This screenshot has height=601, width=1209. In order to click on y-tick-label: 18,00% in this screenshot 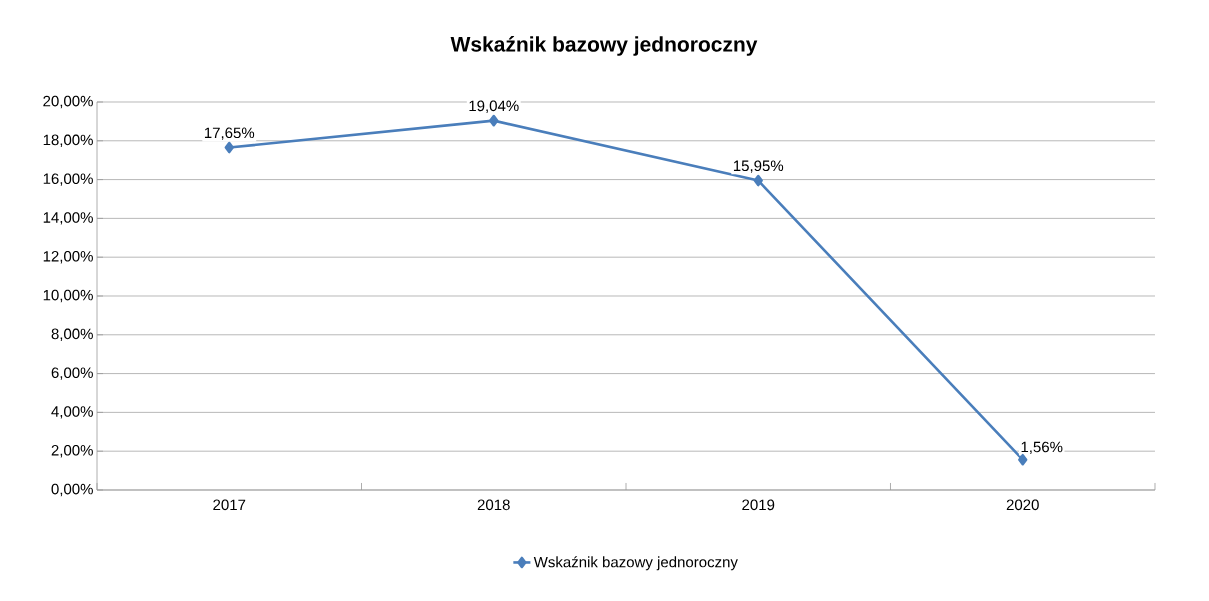, I will do `click(68, 140)`.